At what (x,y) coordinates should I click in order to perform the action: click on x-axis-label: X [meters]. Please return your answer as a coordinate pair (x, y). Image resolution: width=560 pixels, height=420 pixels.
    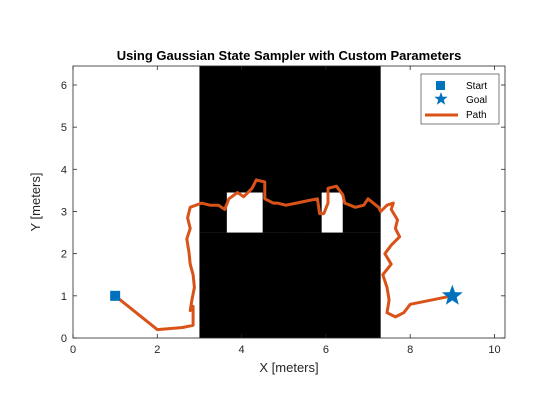
    Looking at the image, I should click on (288, 367).